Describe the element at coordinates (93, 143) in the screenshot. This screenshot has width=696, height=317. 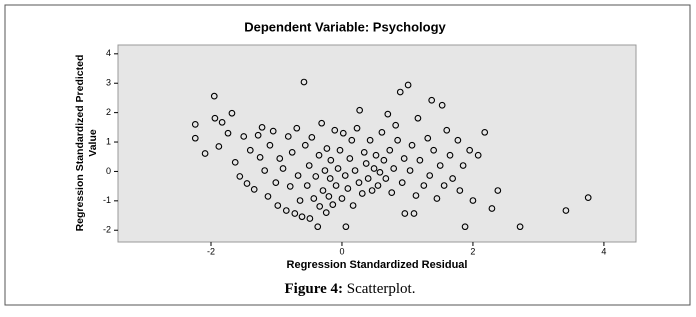
I see `y-axis-label: Value` at that location.